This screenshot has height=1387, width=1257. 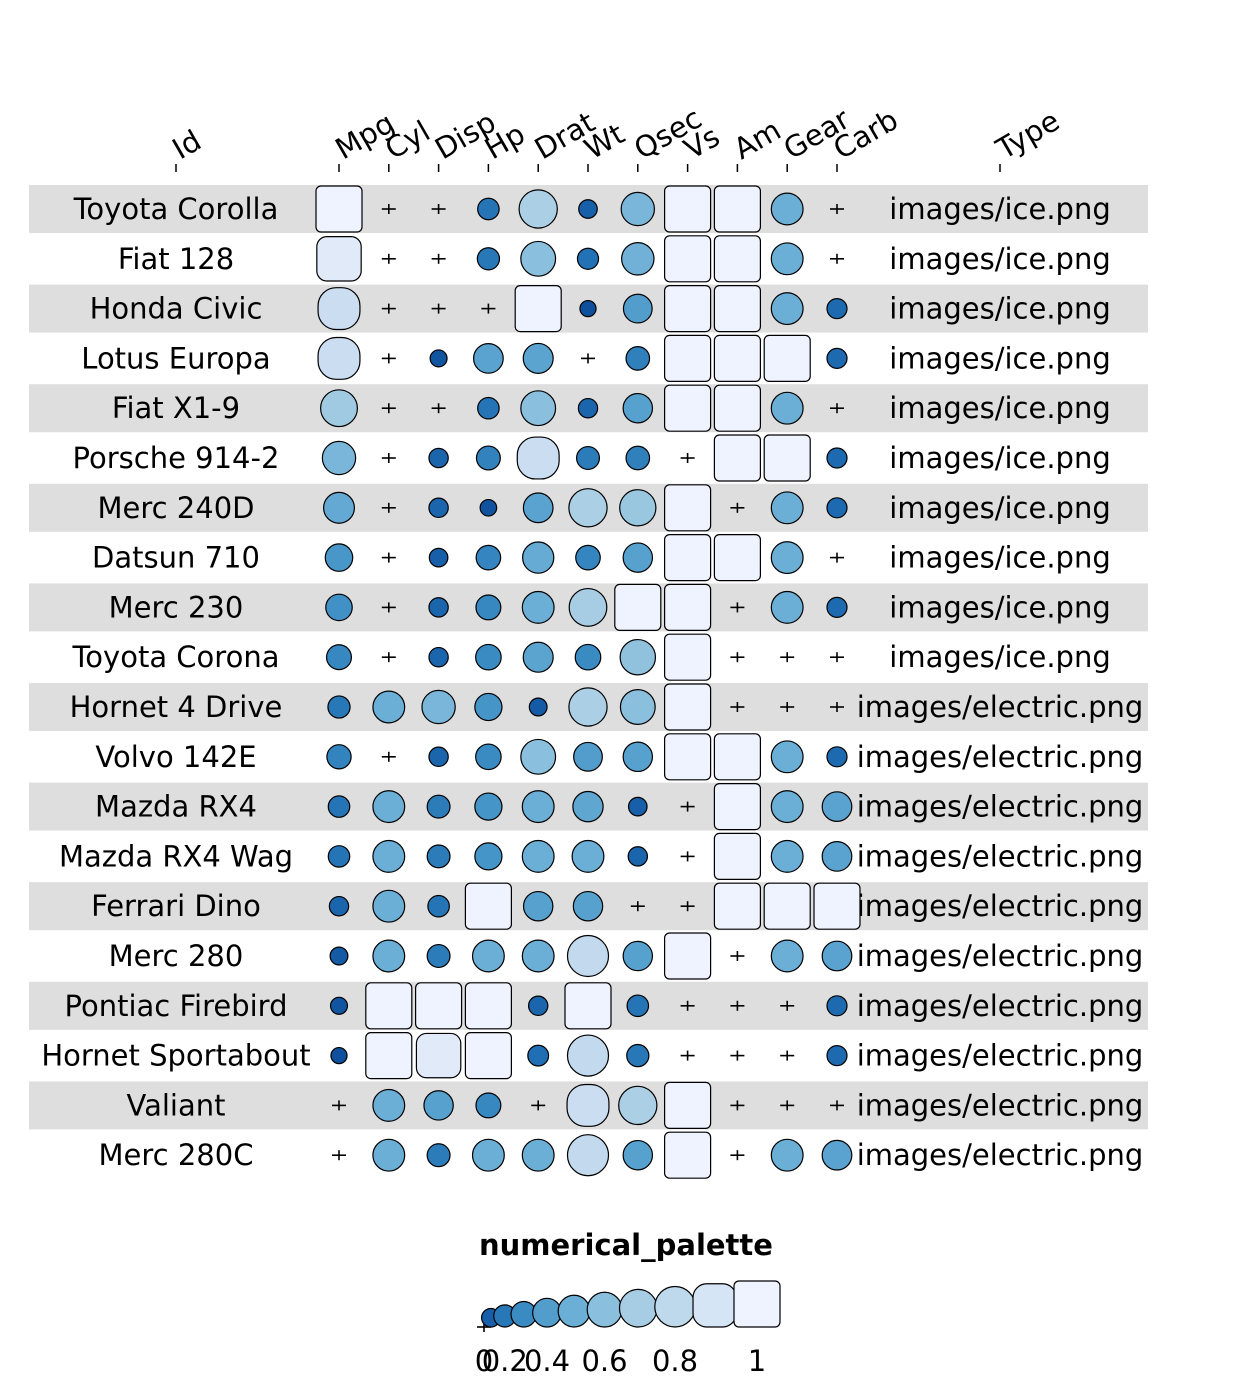 I want to click on column-header-id: Id, so click(x=187, y=144).